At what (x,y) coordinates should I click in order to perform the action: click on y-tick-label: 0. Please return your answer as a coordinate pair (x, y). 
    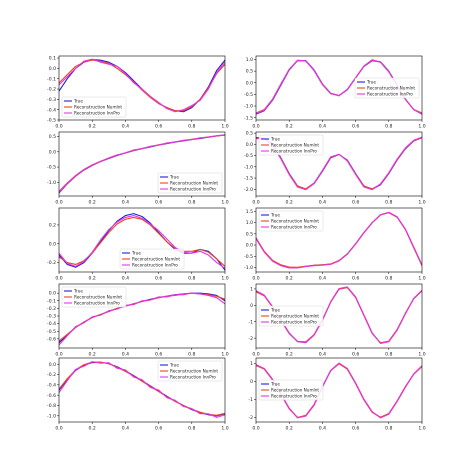
    Looking at the image, I should click on (251, 306).